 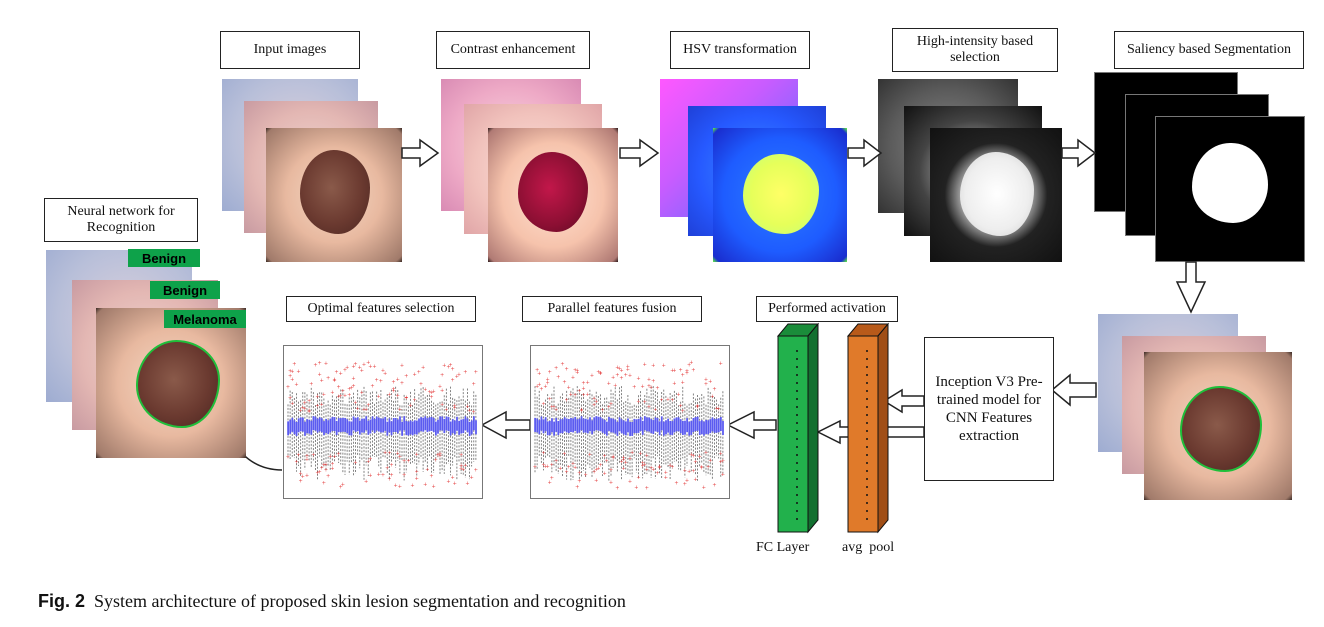 What do you see at coordinates (1209, 50) in the screenshot?
I see `saliency-segmentation-label: Saliency based Segmentation` at bounding box center [1209, 50].